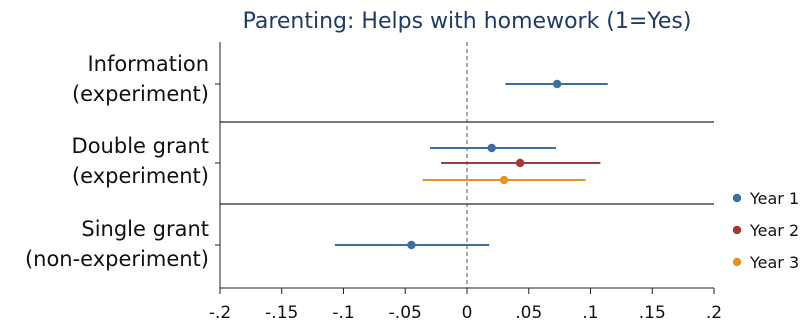  Describe the element at coordinates (467, 21) in the screenshot. I see `chart-title: Parenting: Helps with homework (1=Yes)` at that location.